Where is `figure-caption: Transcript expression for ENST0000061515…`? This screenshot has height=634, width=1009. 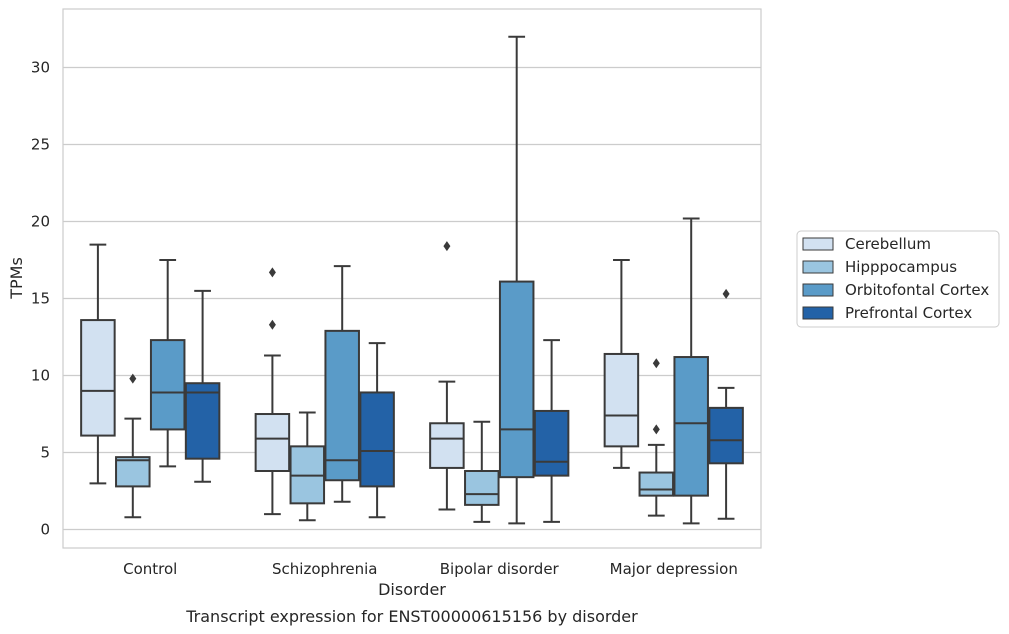
figure-caption: Transcript expression for ENST0000061515… is located at coordinates (411, 616).